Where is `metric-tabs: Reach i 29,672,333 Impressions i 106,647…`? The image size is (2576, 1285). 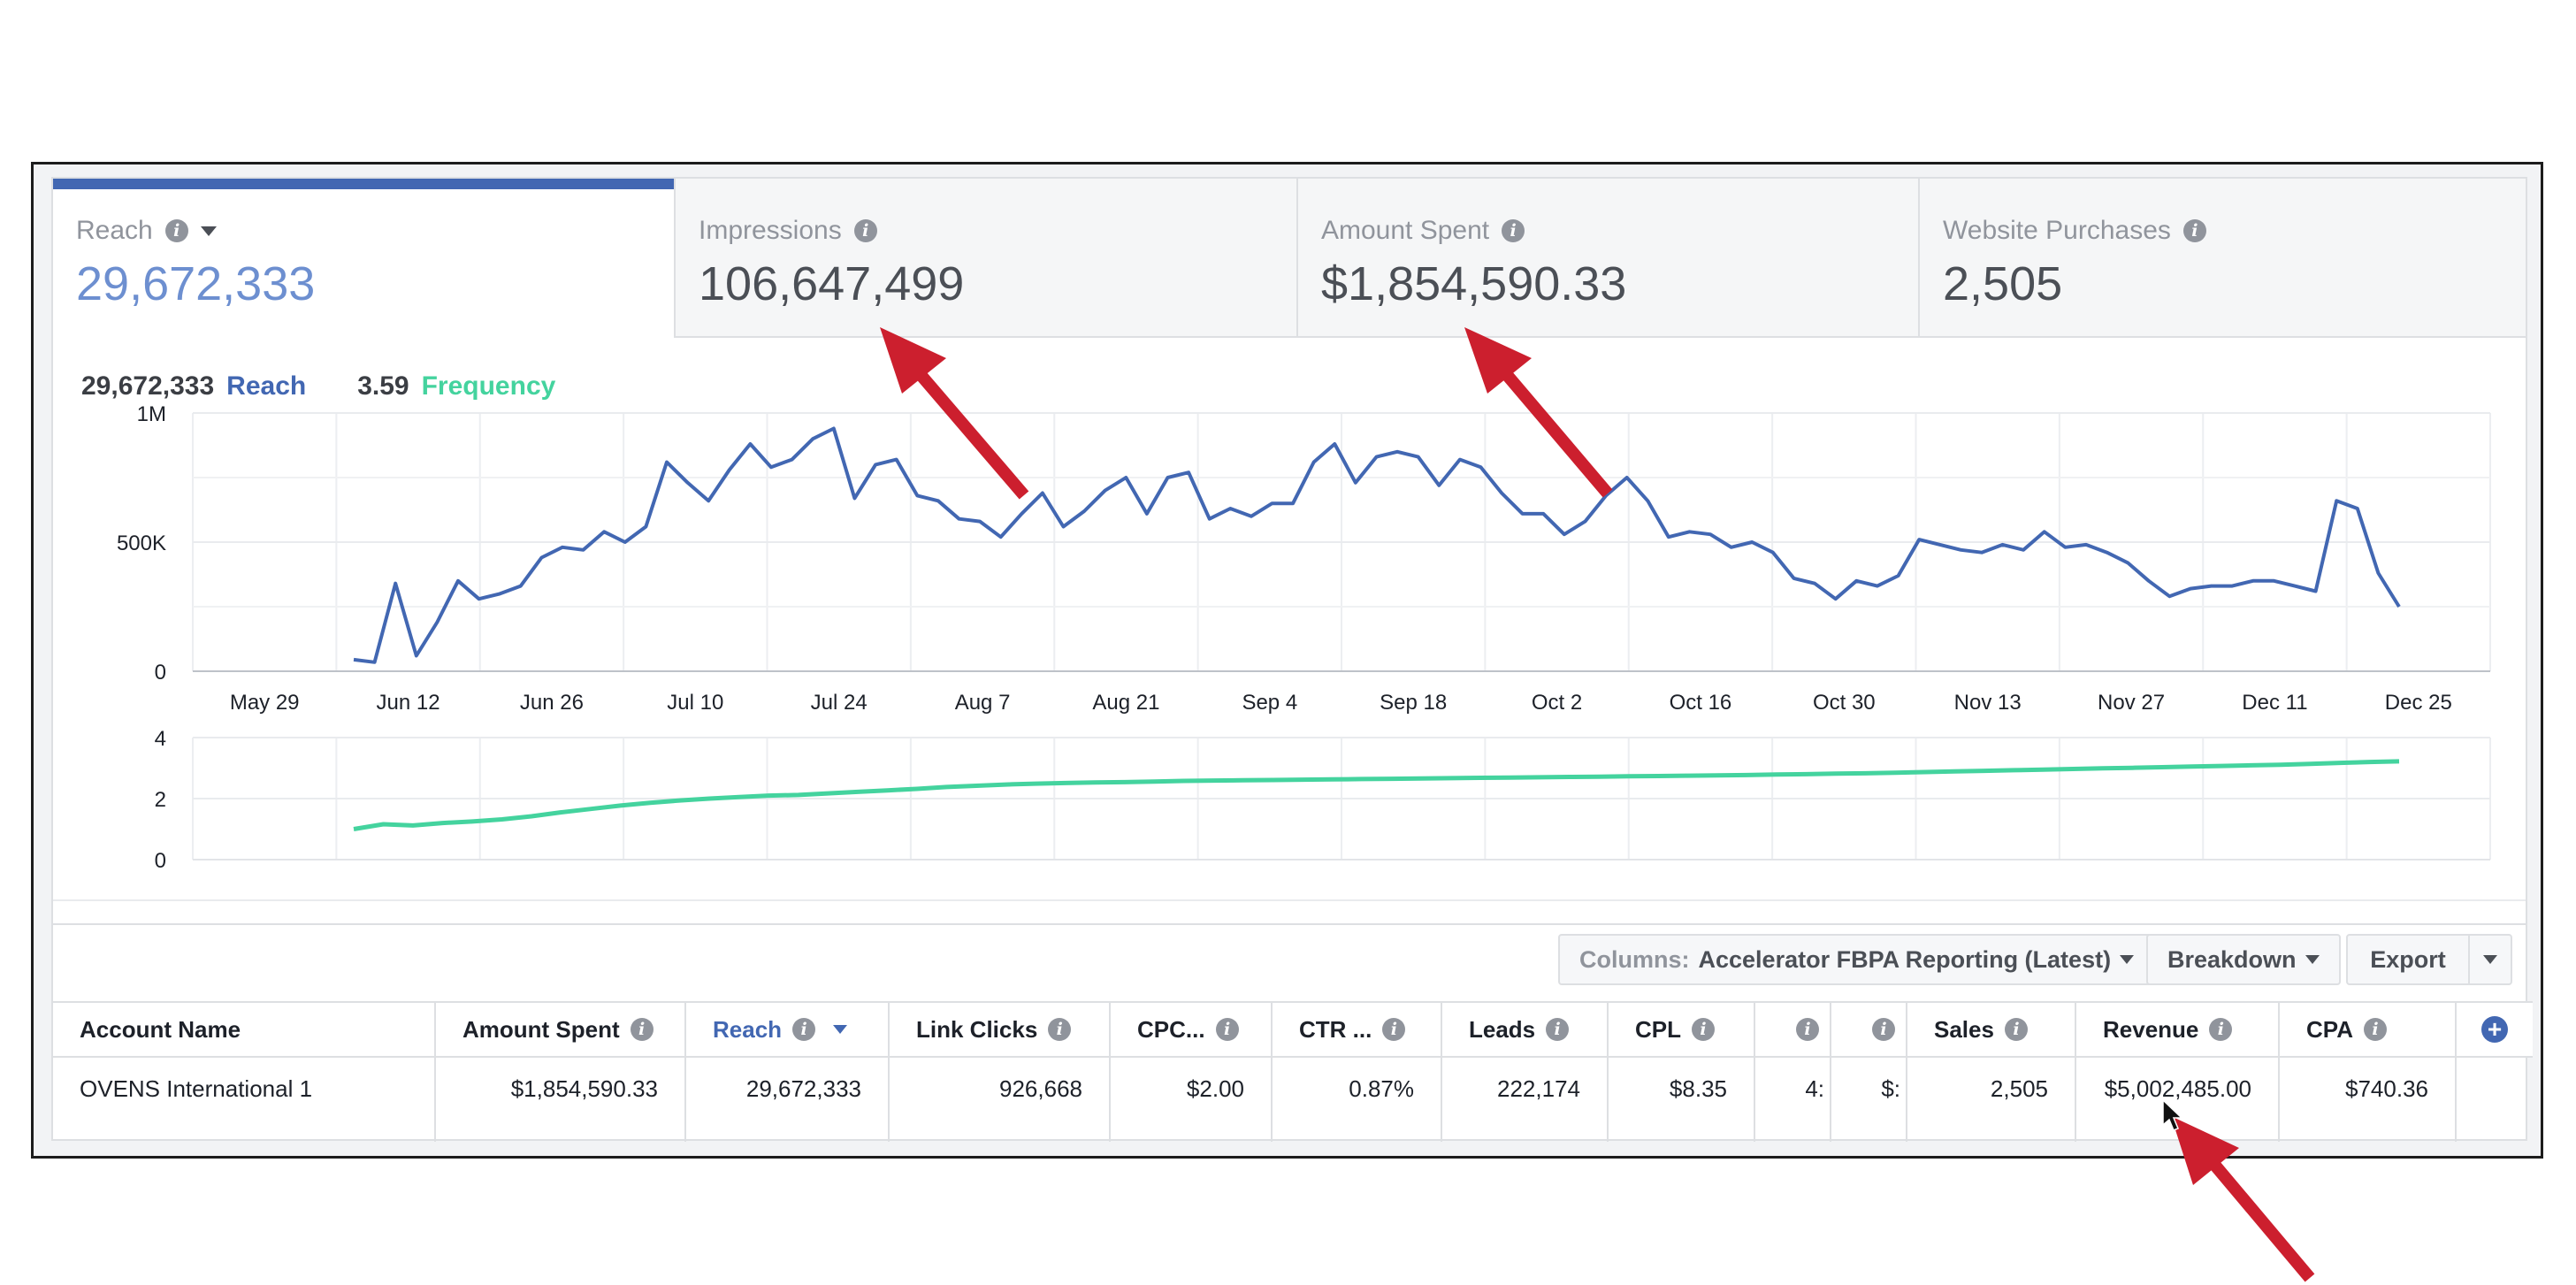 metric-tabs: Reach i 29,672,333 Impressions i 106,647… is located at coordinates (1290, 258).